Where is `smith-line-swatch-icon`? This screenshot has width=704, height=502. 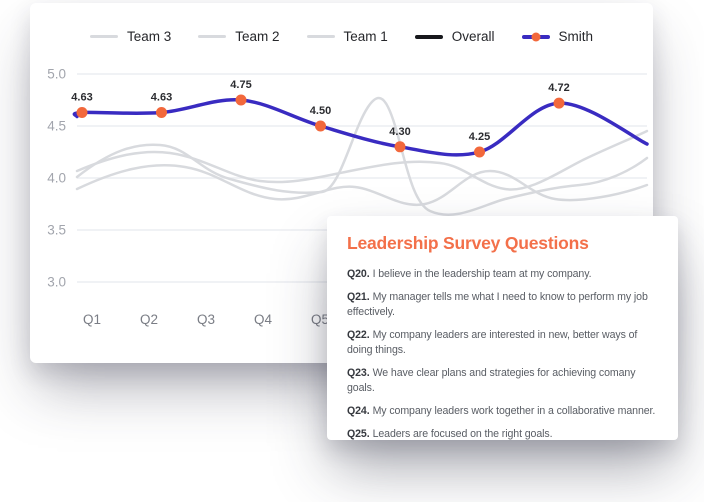 smith-line-swatch-icon is located at coordinates (535, 36).